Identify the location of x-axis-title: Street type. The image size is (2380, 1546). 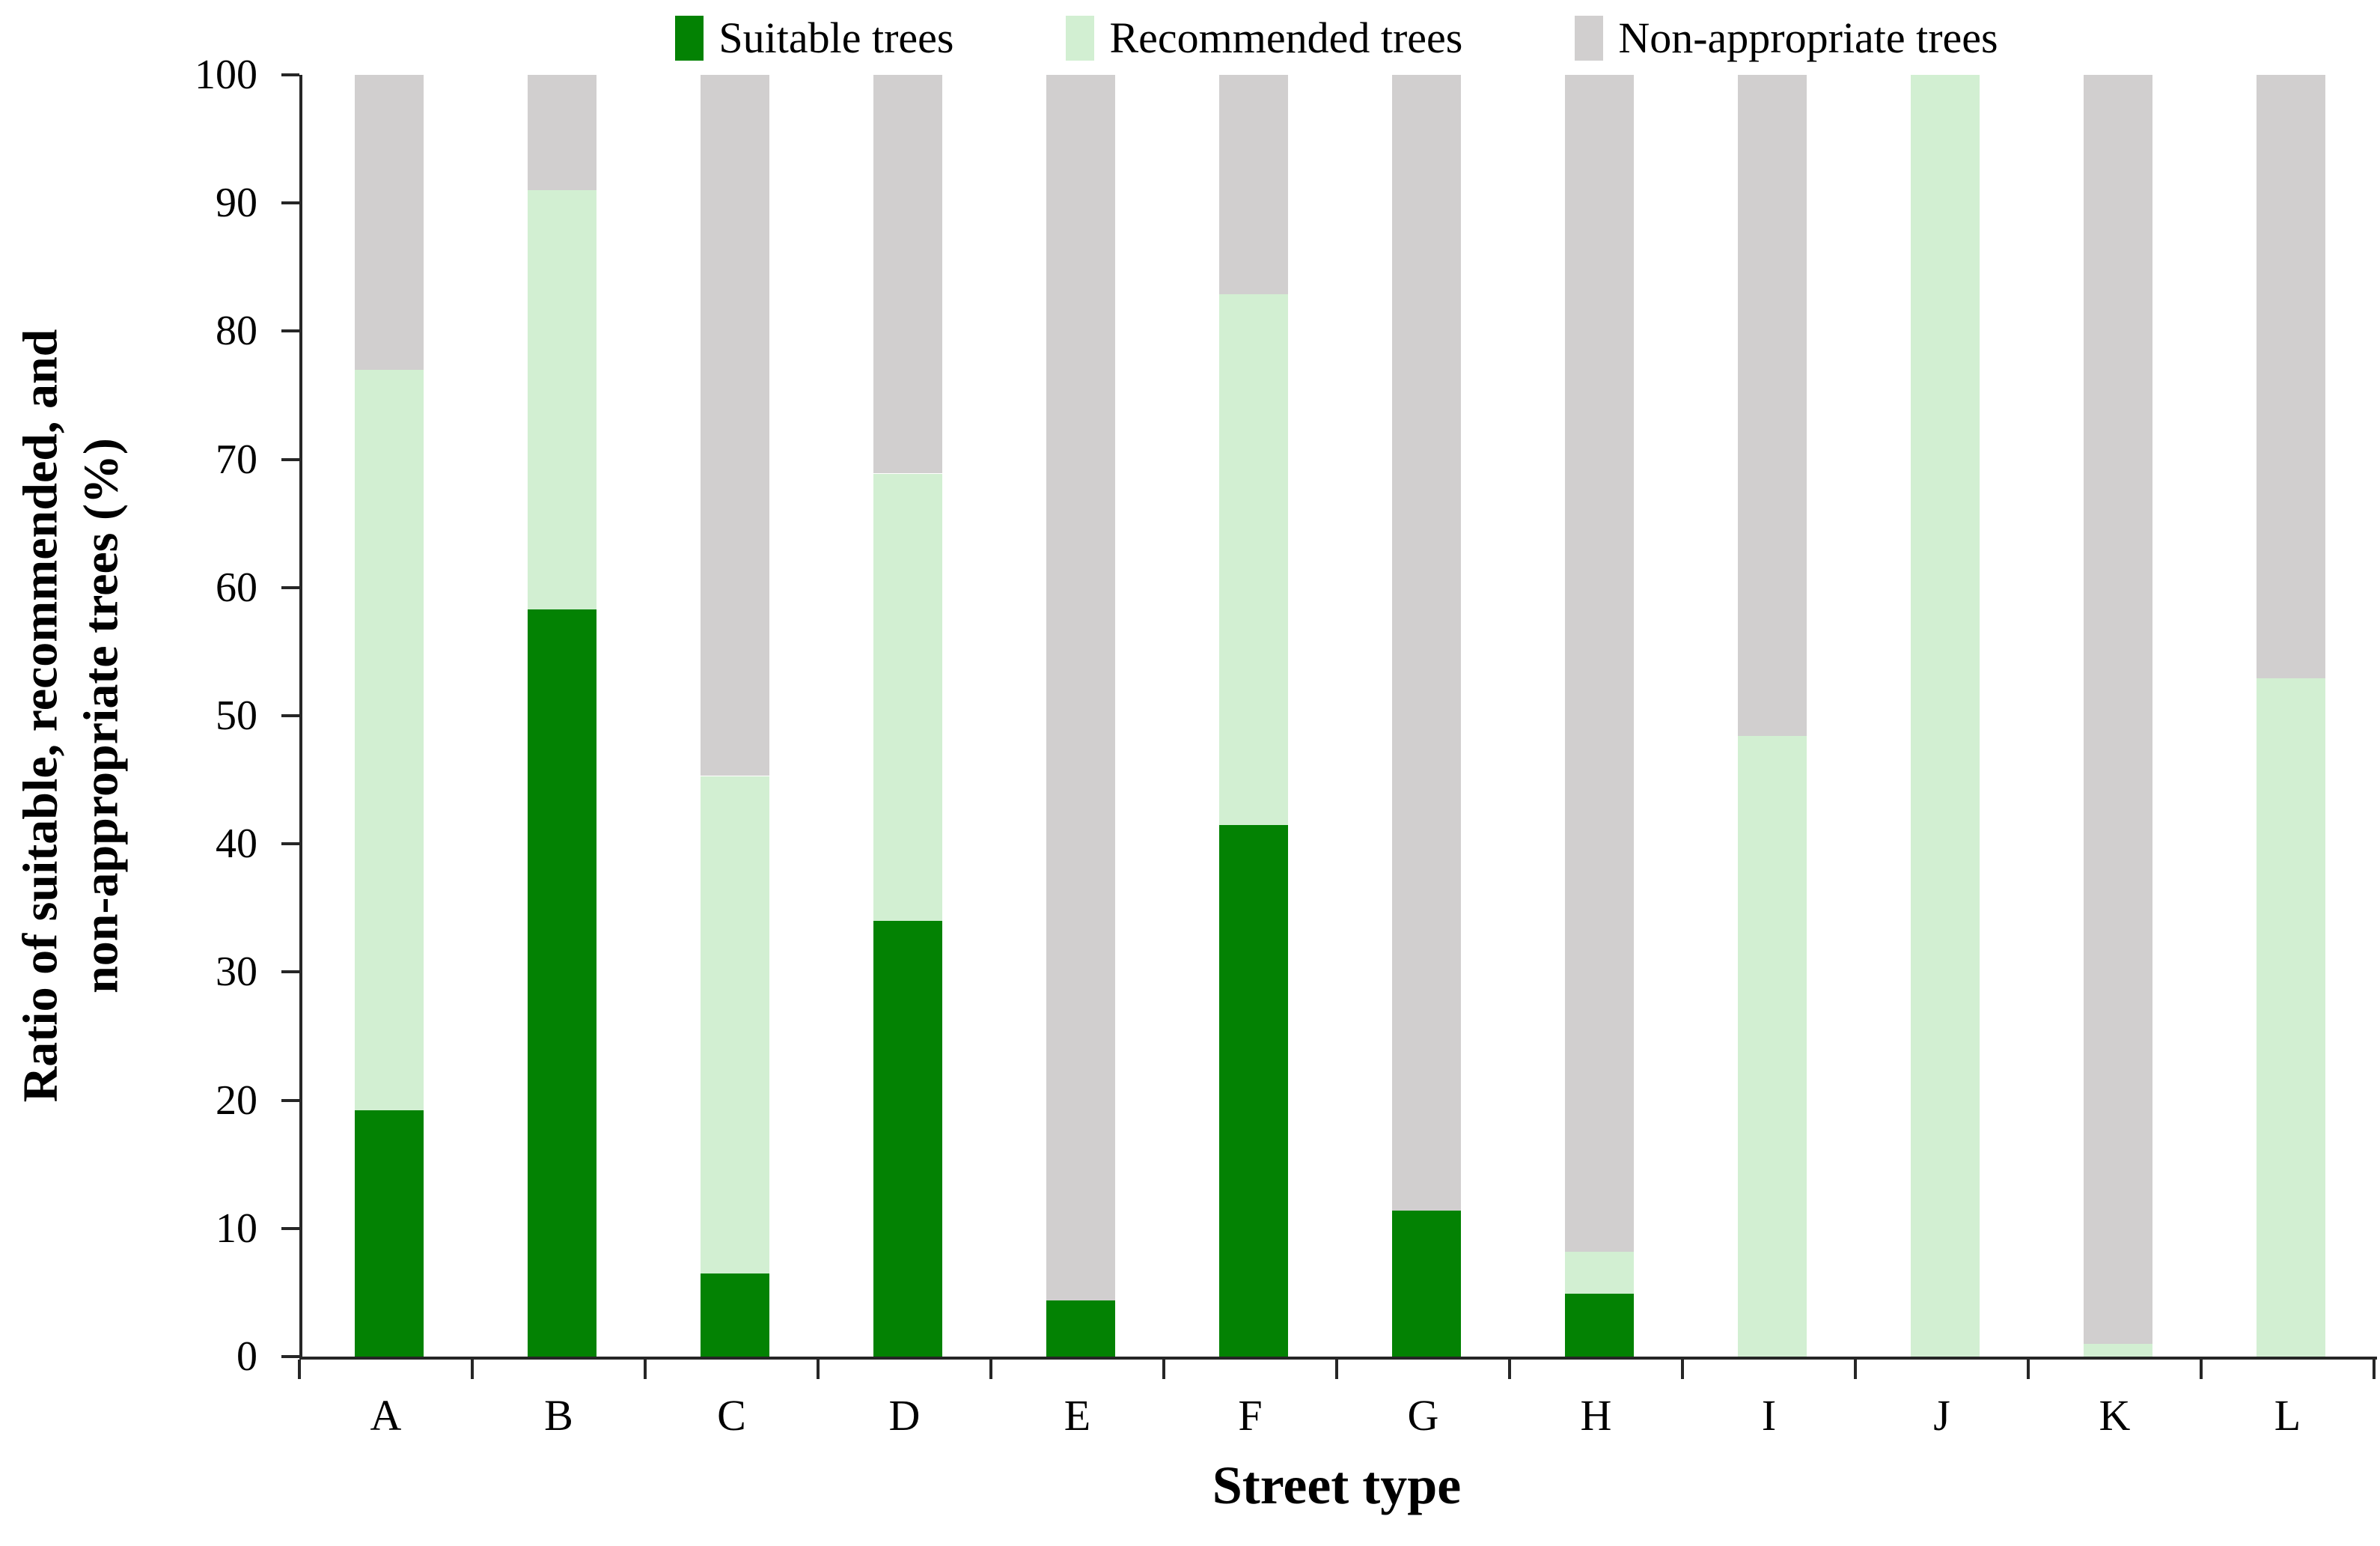
(1337, 1485).